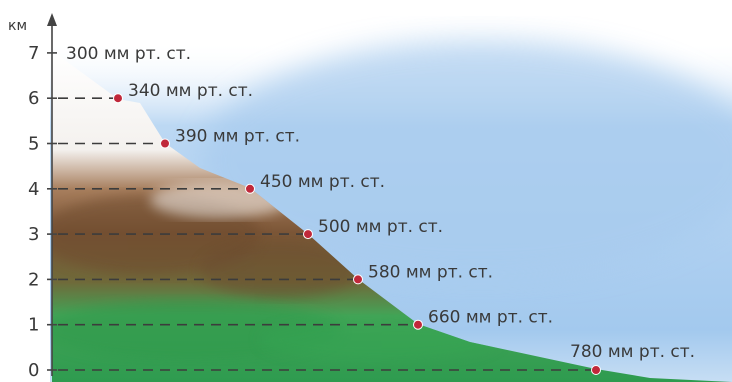 This screenshot has height=382, width=732. I want to click on tick-label-0: 0, so click(33, 370).